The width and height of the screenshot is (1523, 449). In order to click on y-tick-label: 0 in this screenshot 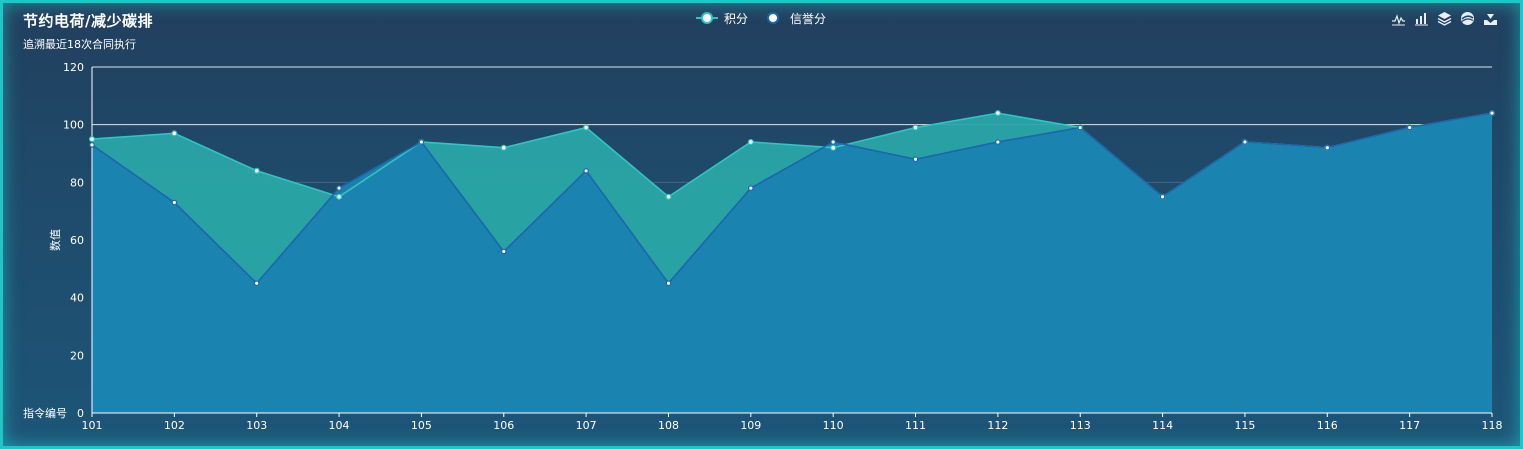, I will do `click(80, 413)`.